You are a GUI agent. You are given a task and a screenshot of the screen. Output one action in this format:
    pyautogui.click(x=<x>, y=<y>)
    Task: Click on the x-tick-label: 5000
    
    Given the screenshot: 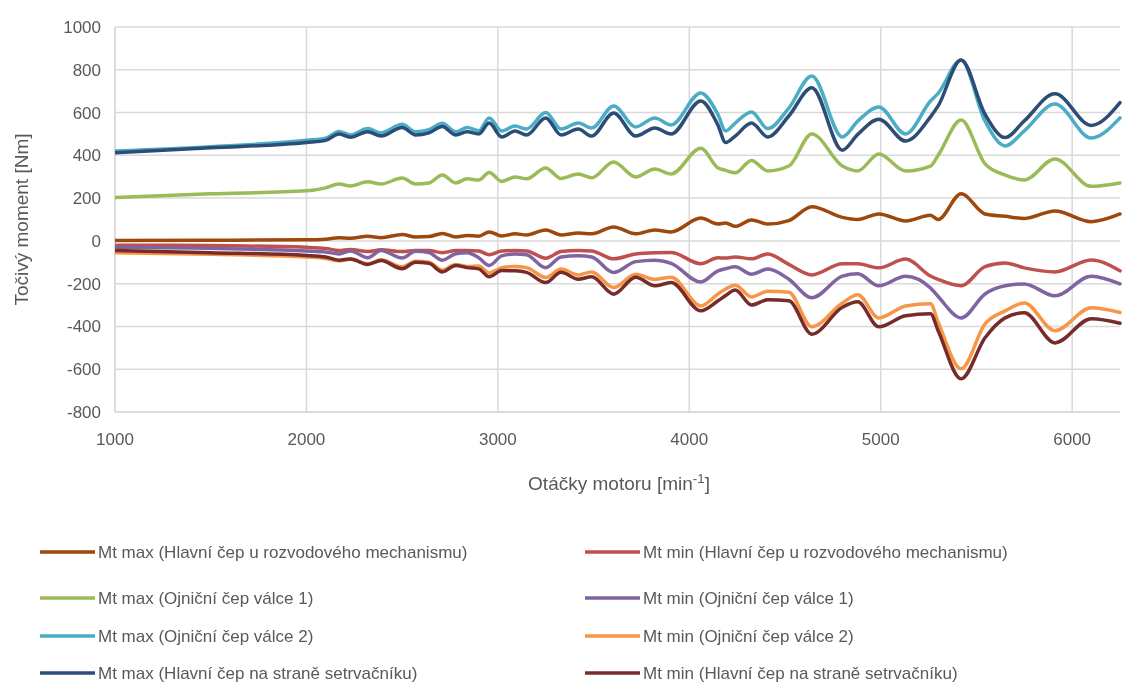 What is the action you would take?
    pyautogui.click(x=880, y=439)
    